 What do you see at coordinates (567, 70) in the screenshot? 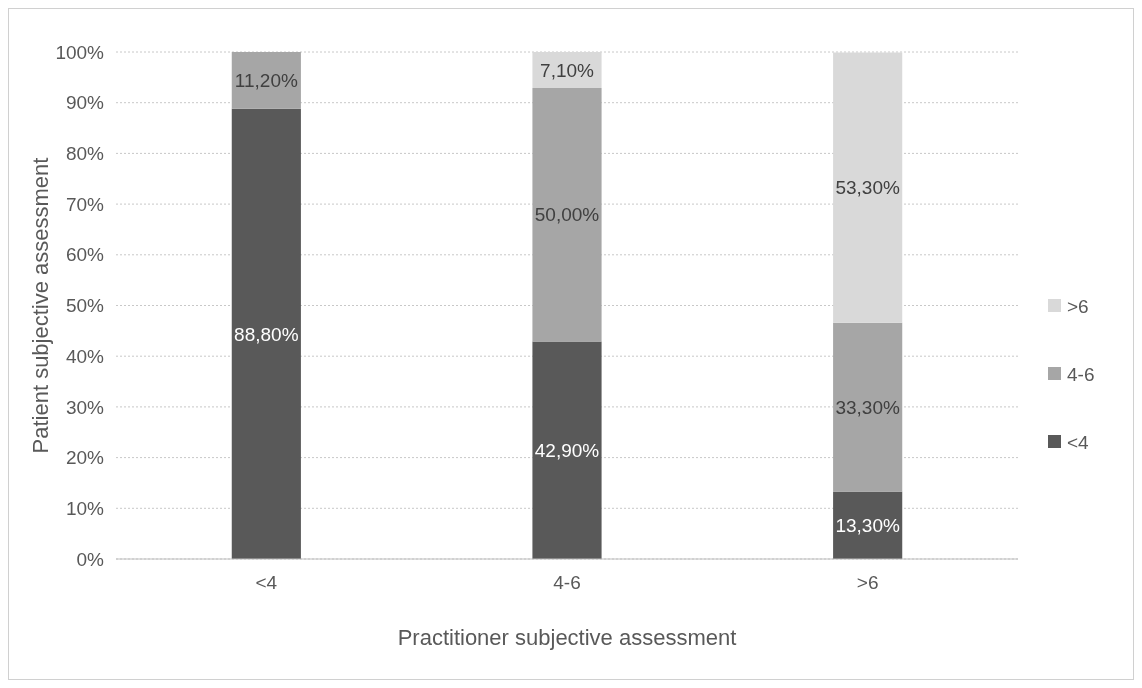
I see `data-label: 7,10%` at bounding box center [567, 70].